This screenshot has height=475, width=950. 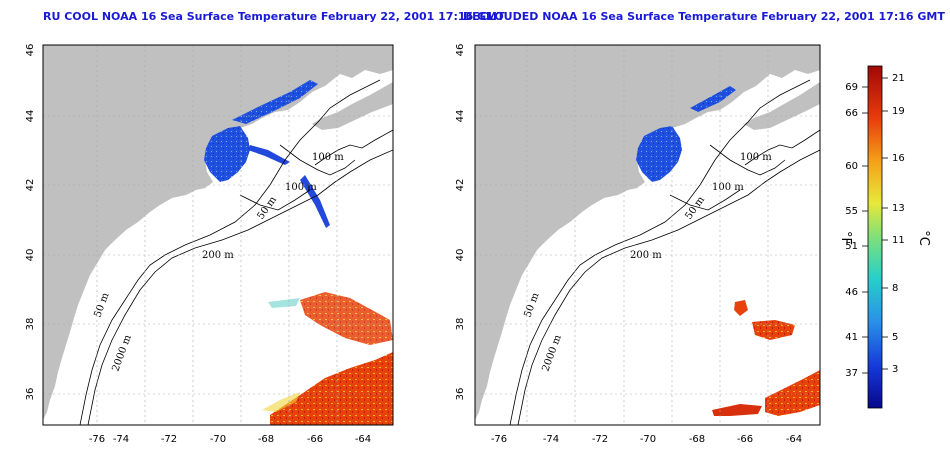 I want to click on colorbar-c-tick-5: 5, so click(x=895, y=337).